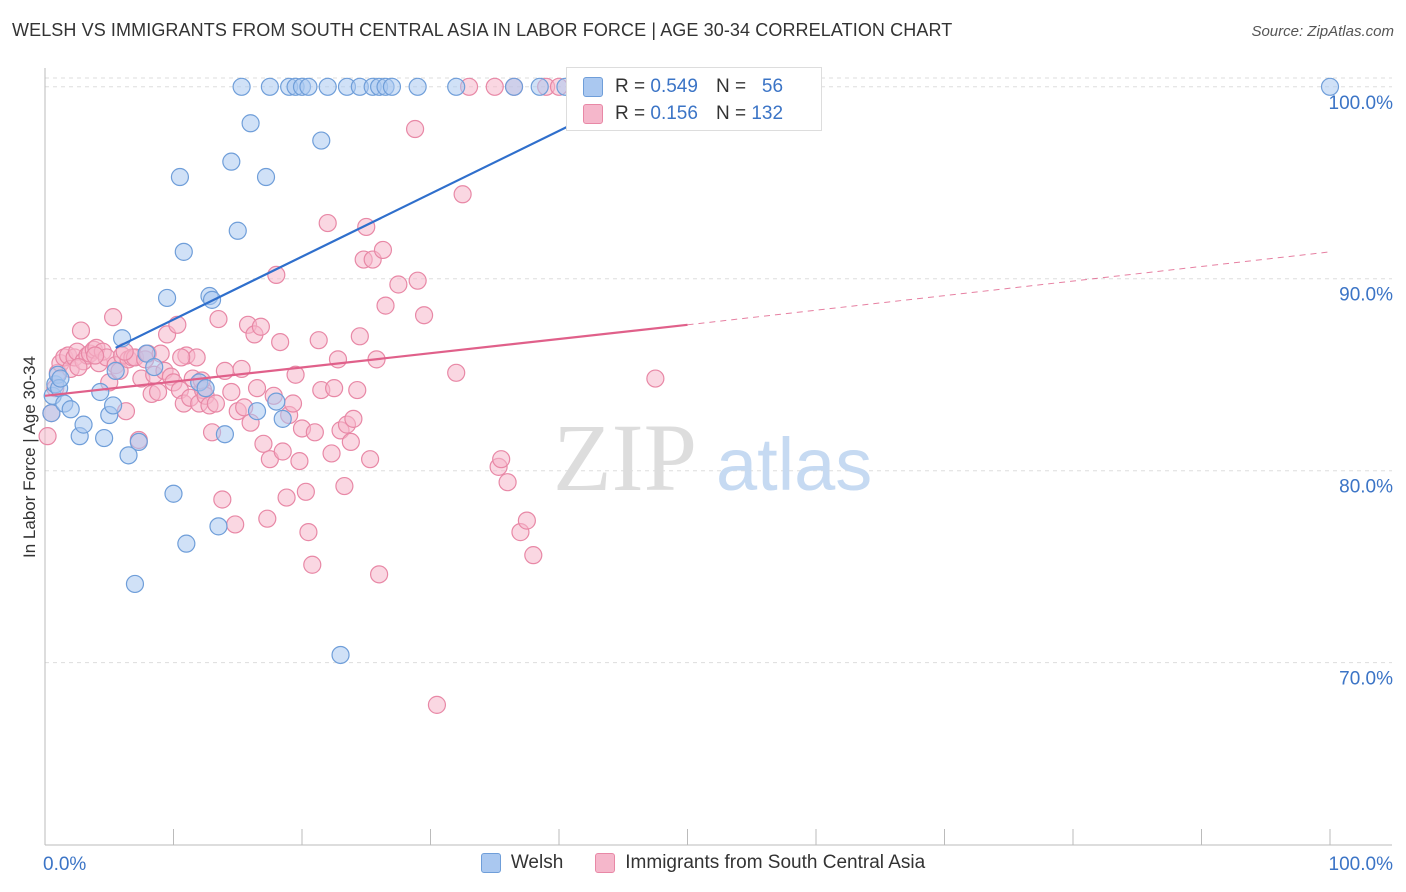 The width and height of the screenshot is (1406, 892). I want to click on immigrants-trend-extension, so click(1009, 288).